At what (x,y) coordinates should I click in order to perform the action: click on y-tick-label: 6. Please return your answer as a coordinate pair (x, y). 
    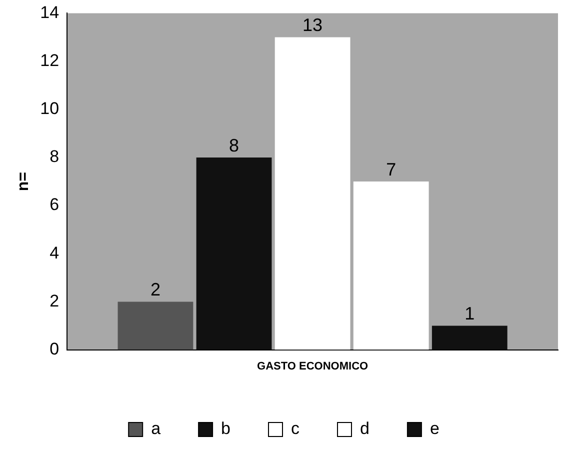
    Looking at the image, I should click on (55, 204).